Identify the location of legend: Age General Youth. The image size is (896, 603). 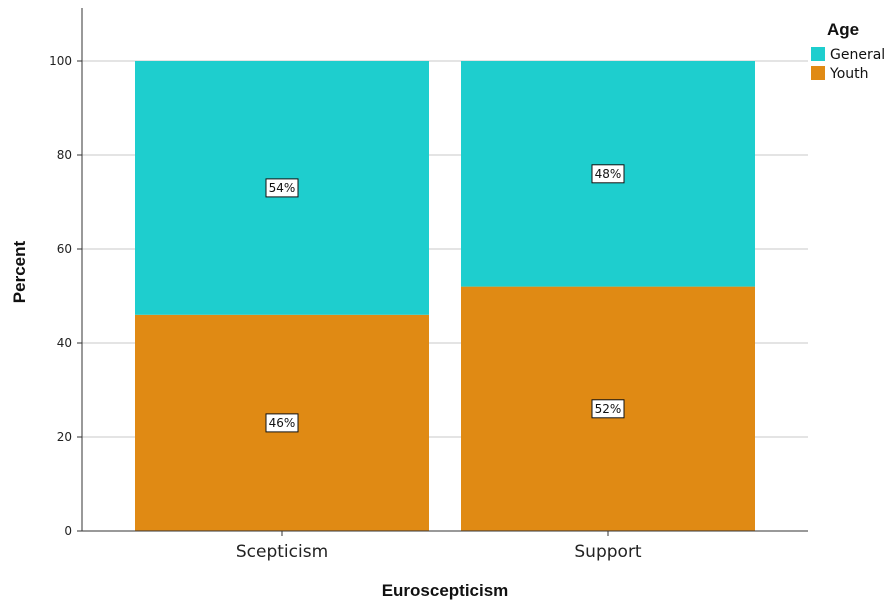
(848, 51).